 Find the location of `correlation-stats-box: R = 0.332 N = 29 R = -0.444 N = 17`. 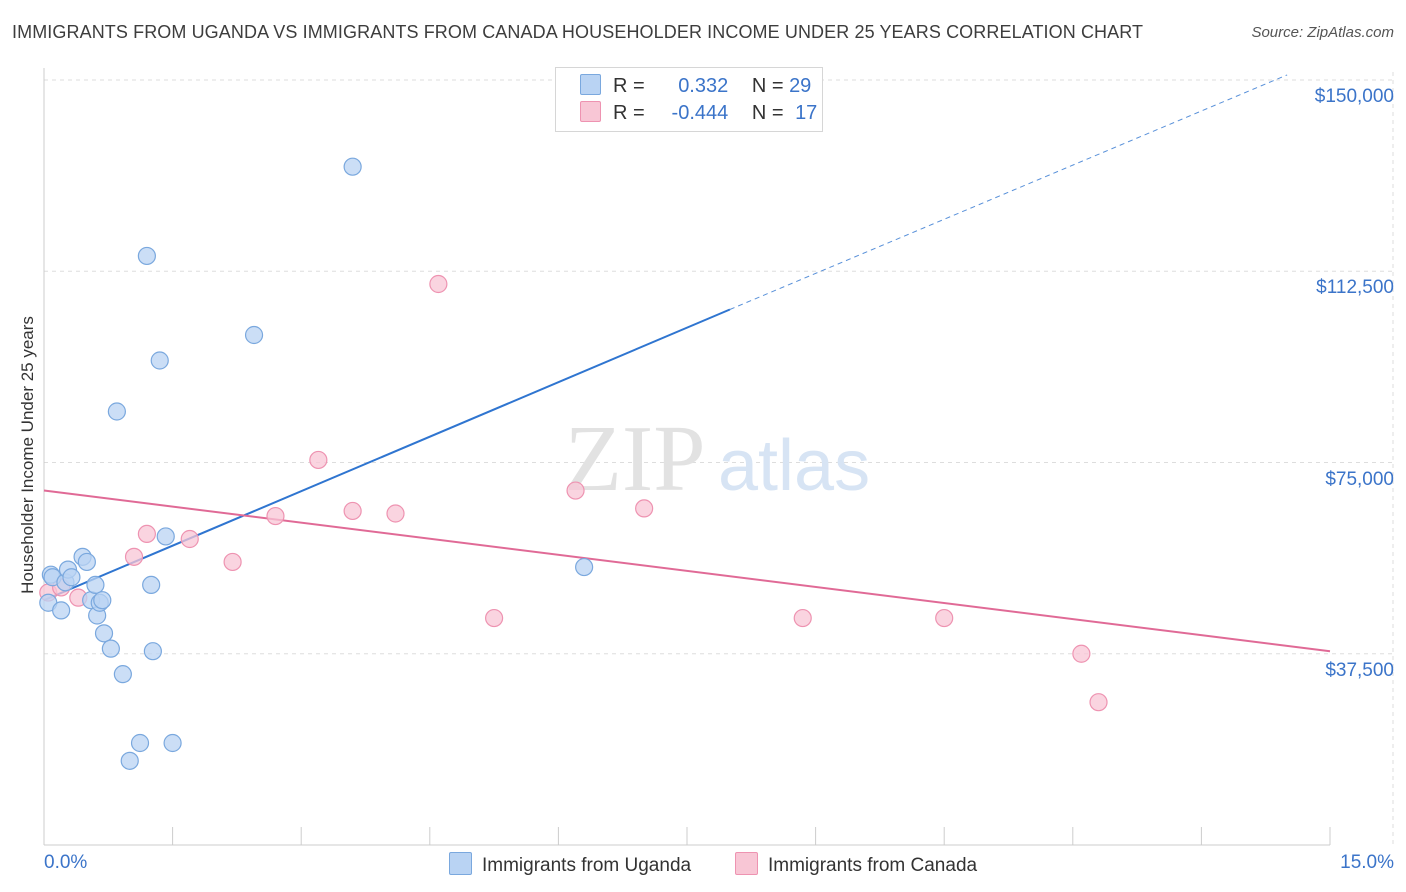

correlation-stats-box: R = 0.332 N = 29 R = -0.444 N = 17 is located at coordinates (689, 99).